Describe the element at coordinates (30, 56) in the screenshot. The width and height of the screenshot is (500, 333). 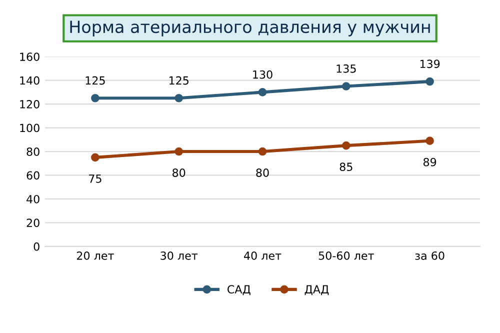
I see `y-tick-label: 160` at that location.